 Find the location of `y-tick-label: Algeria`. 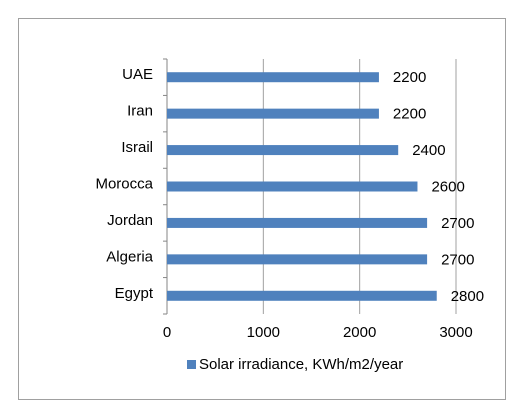

y-tick-label: Algeria is located at coordinates (129, 256).